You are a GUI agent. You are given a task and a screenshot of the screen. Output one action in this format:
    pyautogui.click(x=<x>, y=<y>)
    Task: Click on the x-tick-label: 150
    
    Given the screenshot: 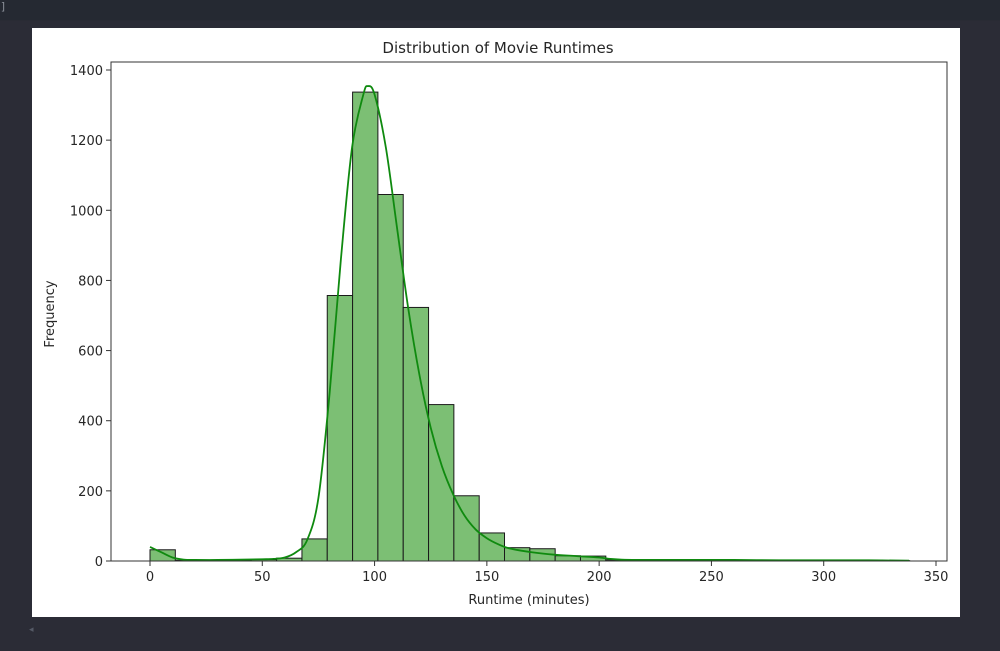 What is the action you would take?
    pyautogui.click(x=486, y=577)
    